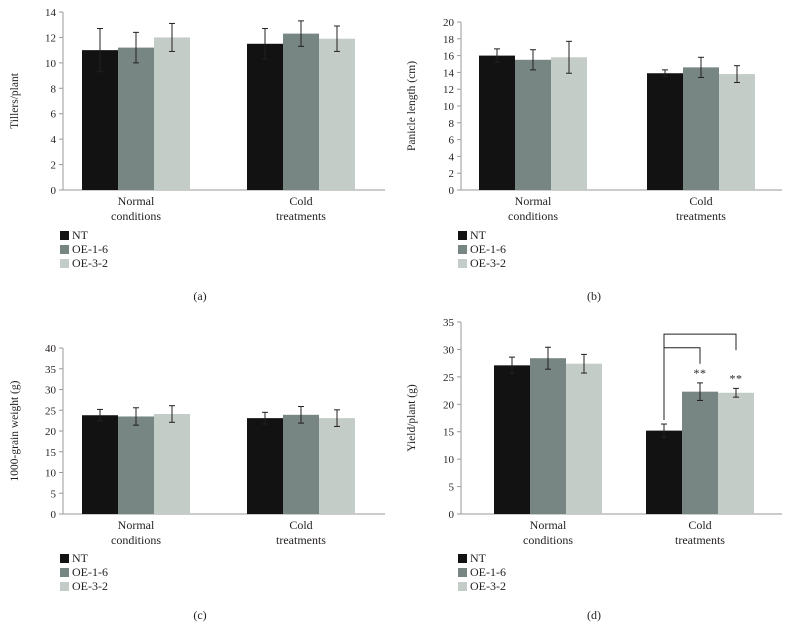 The image size is (796, 644). I want to click on y-axis-label: Panicle length (cm), so click(412, 106).